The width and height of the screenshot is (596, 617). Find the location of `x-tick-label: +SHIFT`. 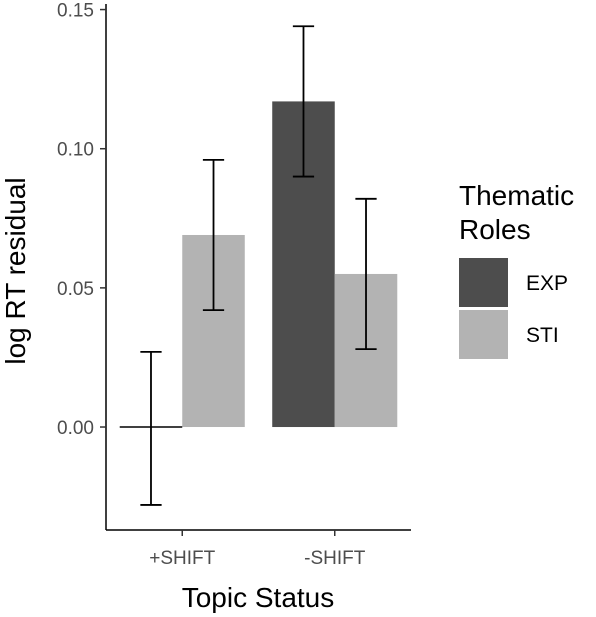

x-tick-label: +SHIFT is located at coordinates (182, 558).